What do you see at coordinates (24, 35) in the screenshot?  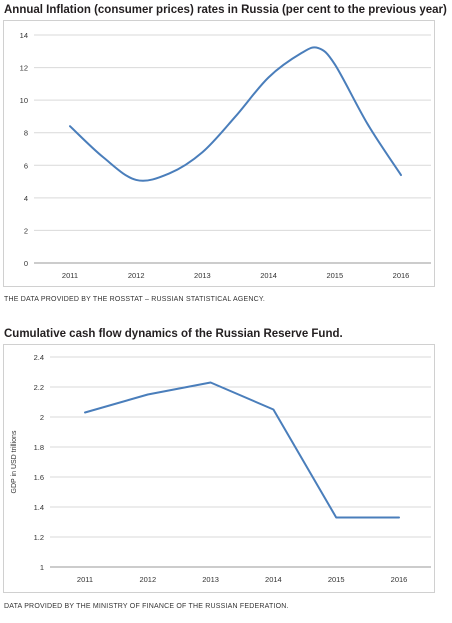 I see `chart-1-y-tick-label: 14` at bounding box center [24, 35].